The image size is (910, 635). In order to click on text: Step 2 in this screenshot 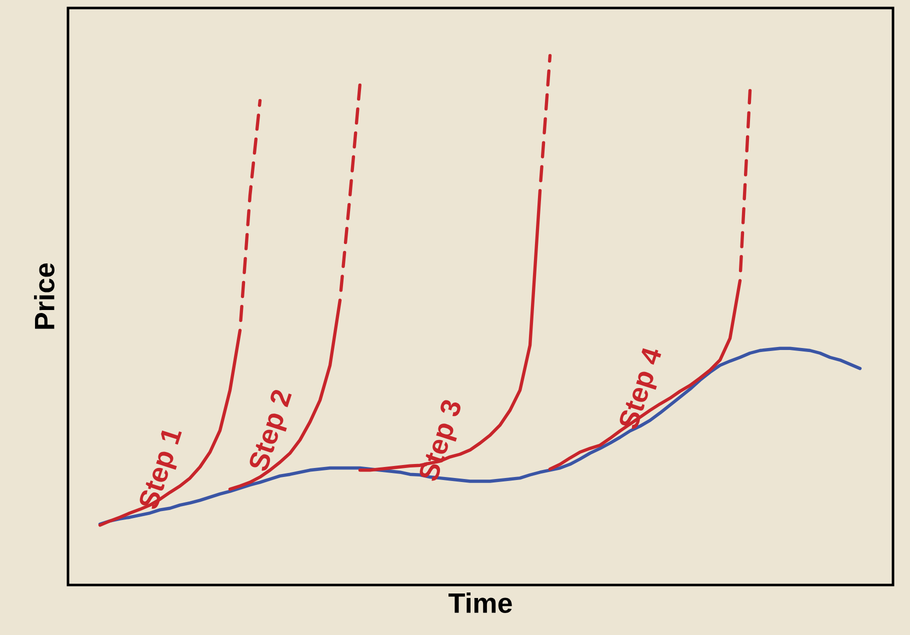, I will do `click(271, 430)`.